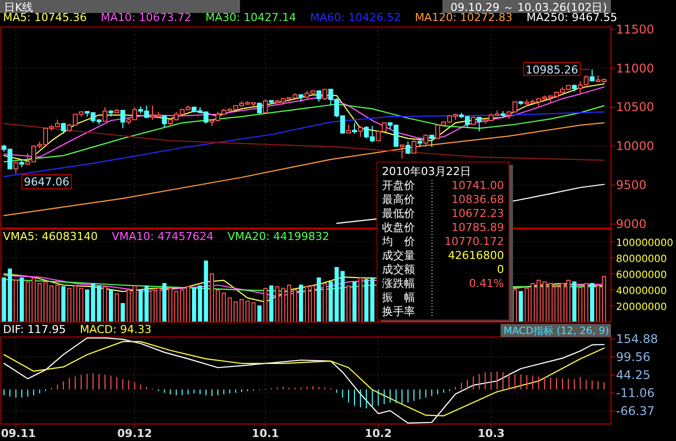 The image size is (676, 441). Describe the element at coordinates (50, 236) in the screenshot. I see `text: VMA5: 46083140` at that location.